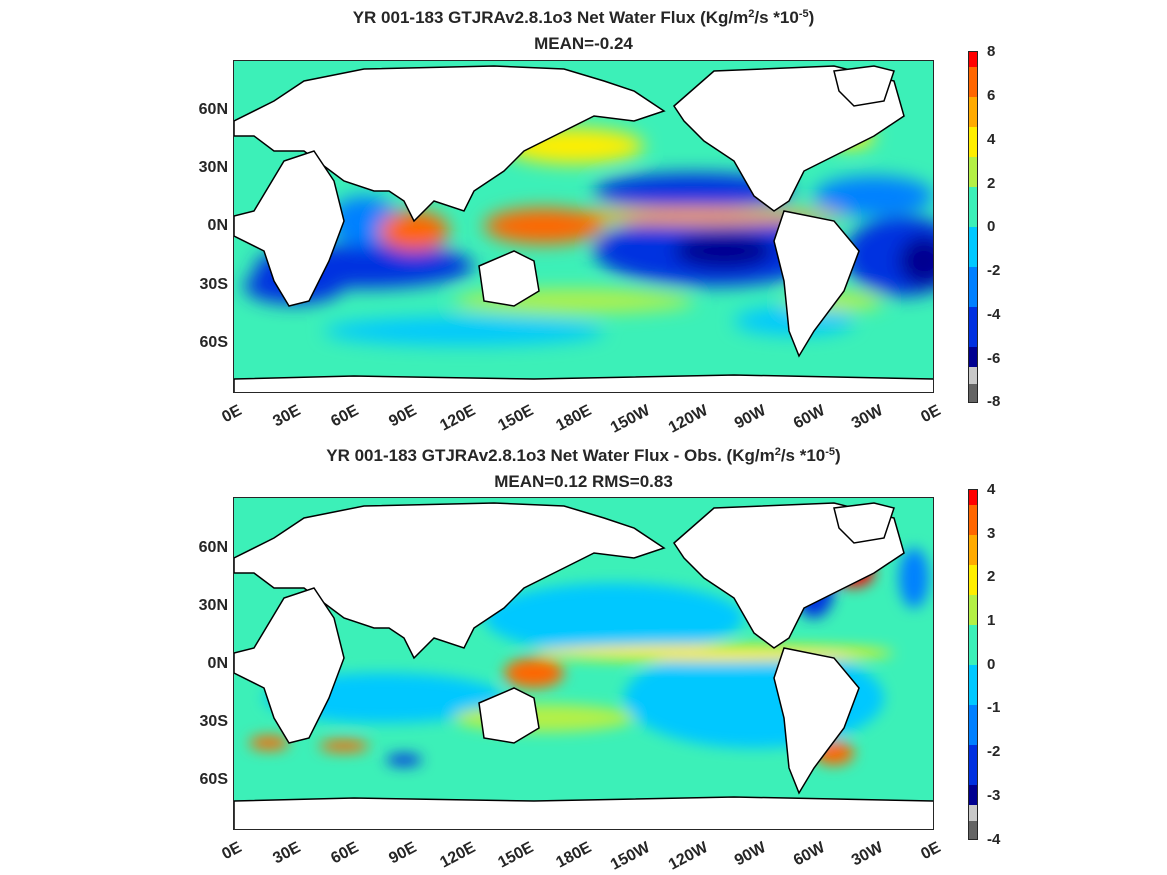 Image resolution: width=1167 pixels, height=875 pixels. What do you see at coordinates (213, 779) in the screenshot?
I see `bottom-lat-label-60s: 60S` at bounding box center [213, 779].